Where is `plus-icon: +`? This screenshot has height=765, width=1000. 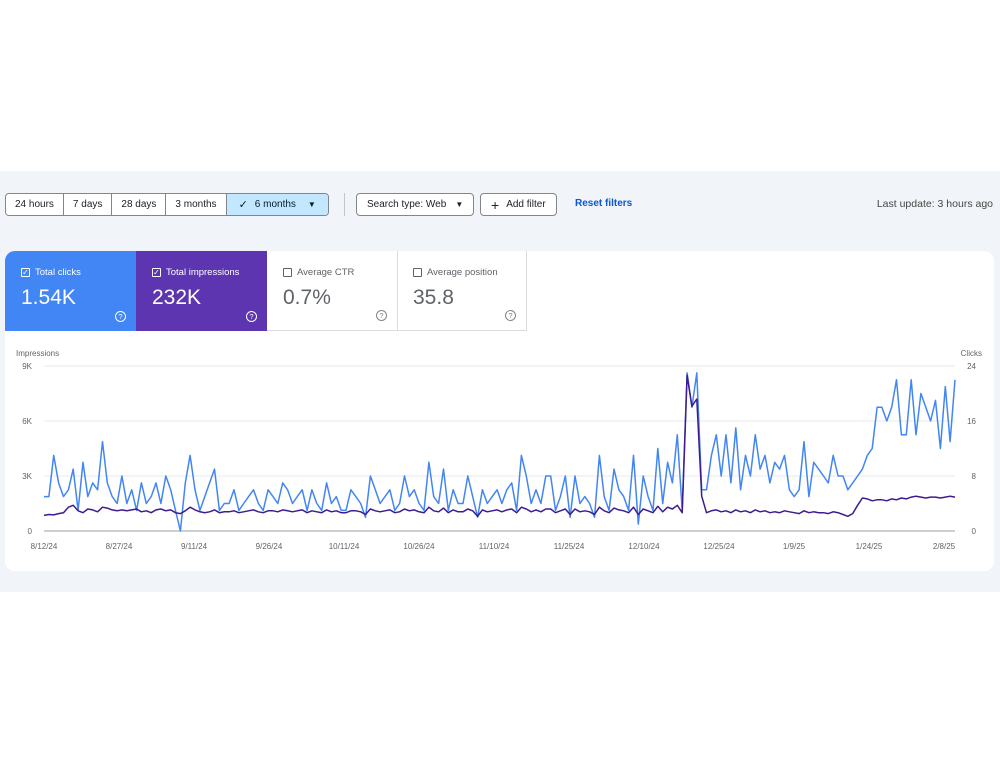 plus-icon: + is located at coordinates (495, 204).